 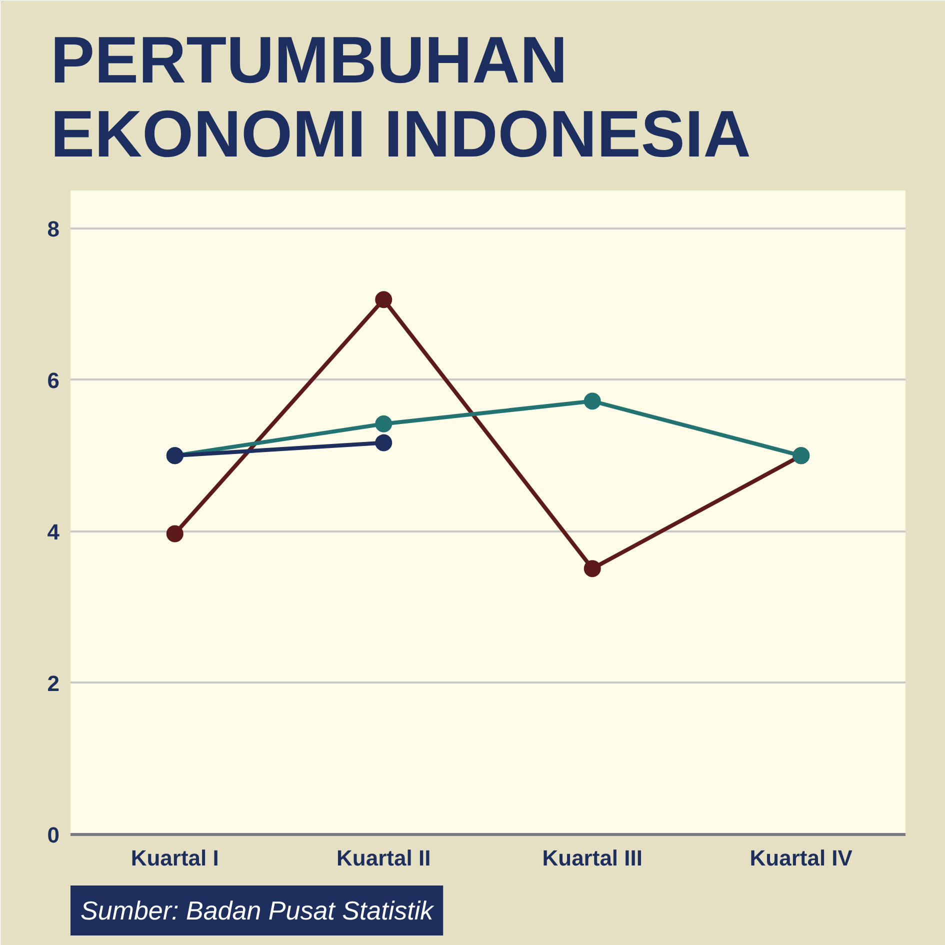 What do you see at coordinates (53, 380) in the screenshot?
I see `y-tick-label: 6` at bounding box center [53, 380].